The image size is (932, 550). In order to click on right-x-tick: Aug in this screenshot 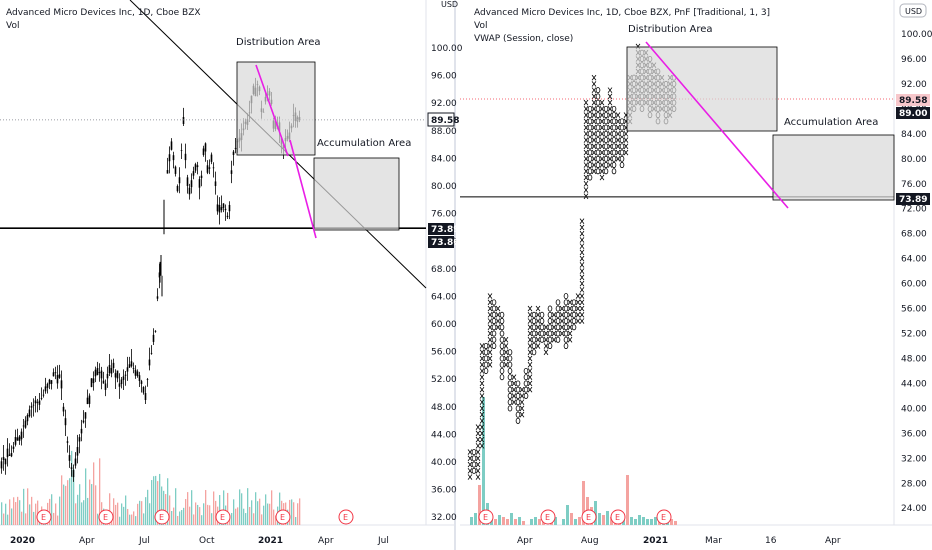, I will do `click(590, 541)`.